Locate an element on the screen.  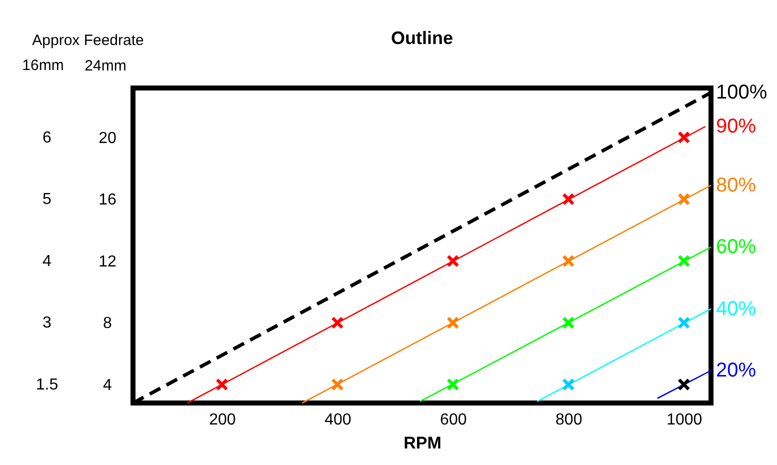
text: 6 is located at coordinates (47, 137).